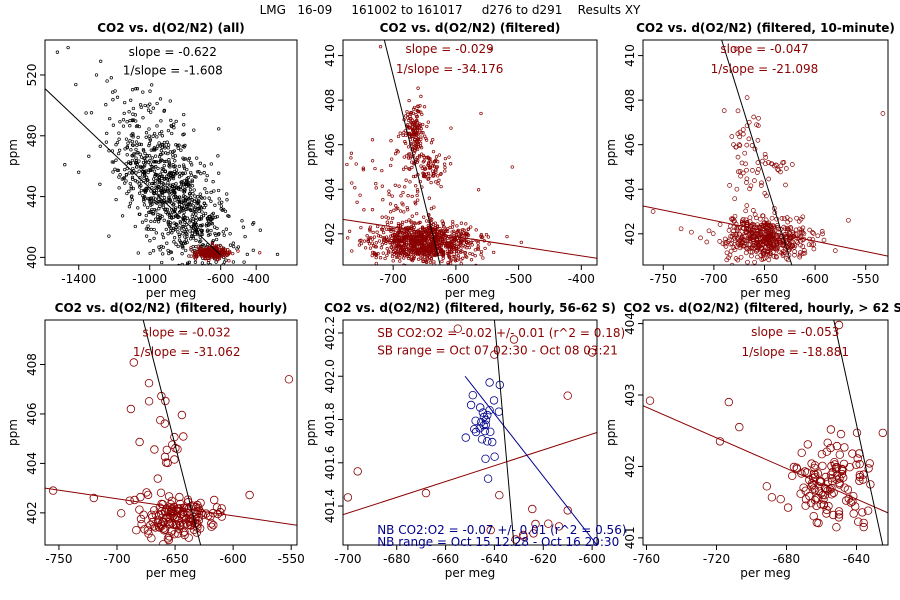 The height and width of the screenshot is (600, 900). Describe the element at coordinates (330, 419) in the screenshot. I see `y-tick-label: 401.8` at that location.